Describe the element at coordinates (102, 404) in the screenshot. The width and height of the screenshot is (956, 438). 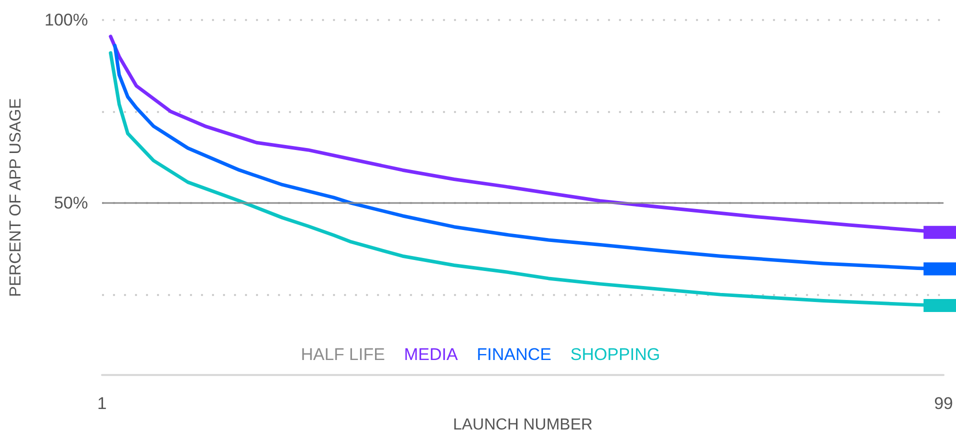
I see `x-tick-label: 1` at that location.